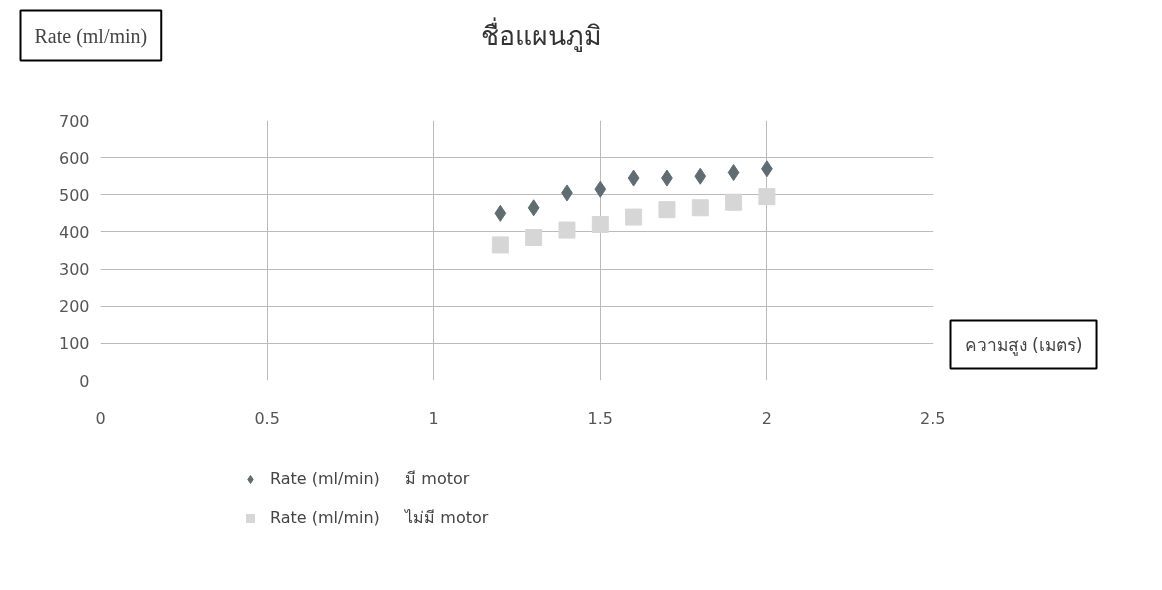 The image size is (1162, 590). What do you see at coordinates (74, 307) in the screenshot?
I see `y-tick-label: 200` at bounding box center [74, 307].